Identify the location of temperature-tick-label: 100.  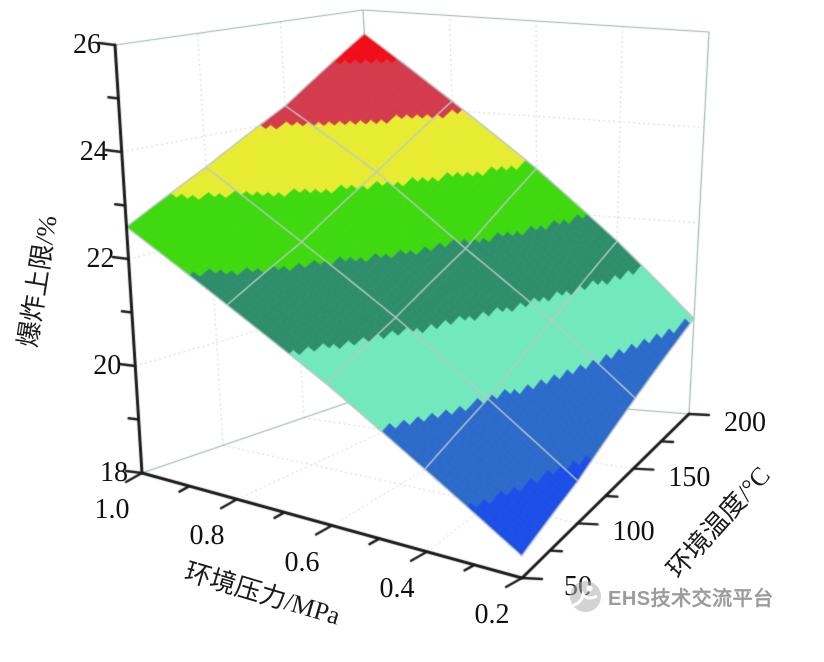
(633, 532).